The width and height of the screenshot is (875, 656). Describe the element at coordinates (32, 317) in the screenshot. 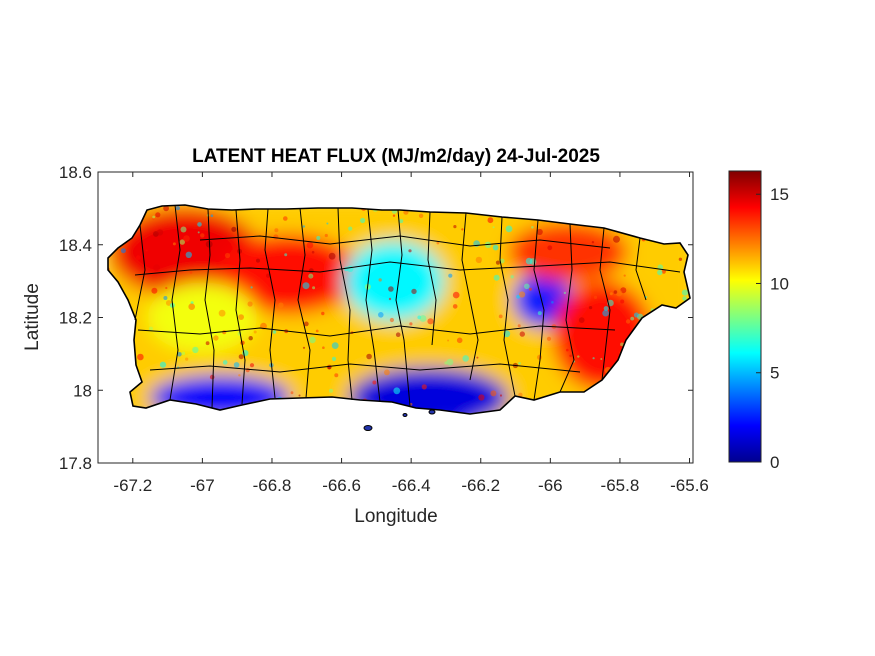

I see `y-axis-label: Latitude` at that location.